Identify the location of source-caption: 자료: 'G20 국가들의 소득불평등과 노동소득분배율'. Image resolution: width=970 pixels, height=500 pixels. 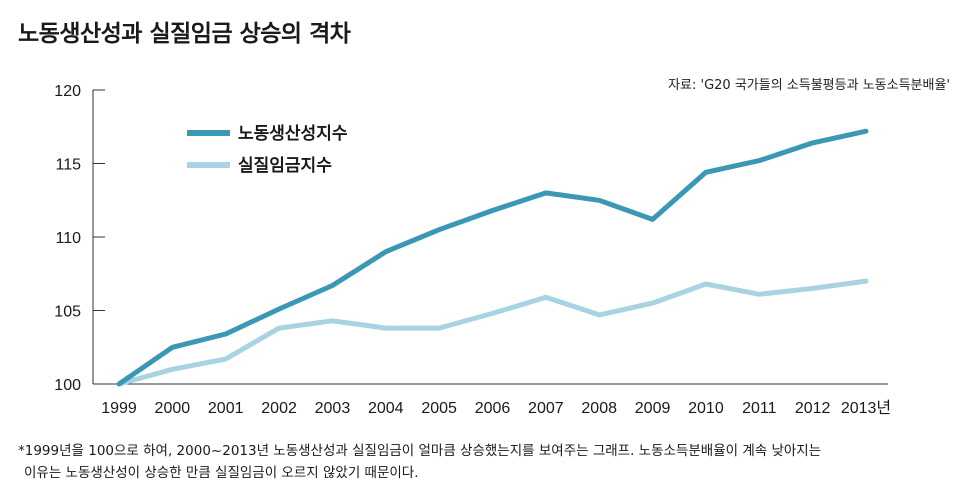
(809, 85).